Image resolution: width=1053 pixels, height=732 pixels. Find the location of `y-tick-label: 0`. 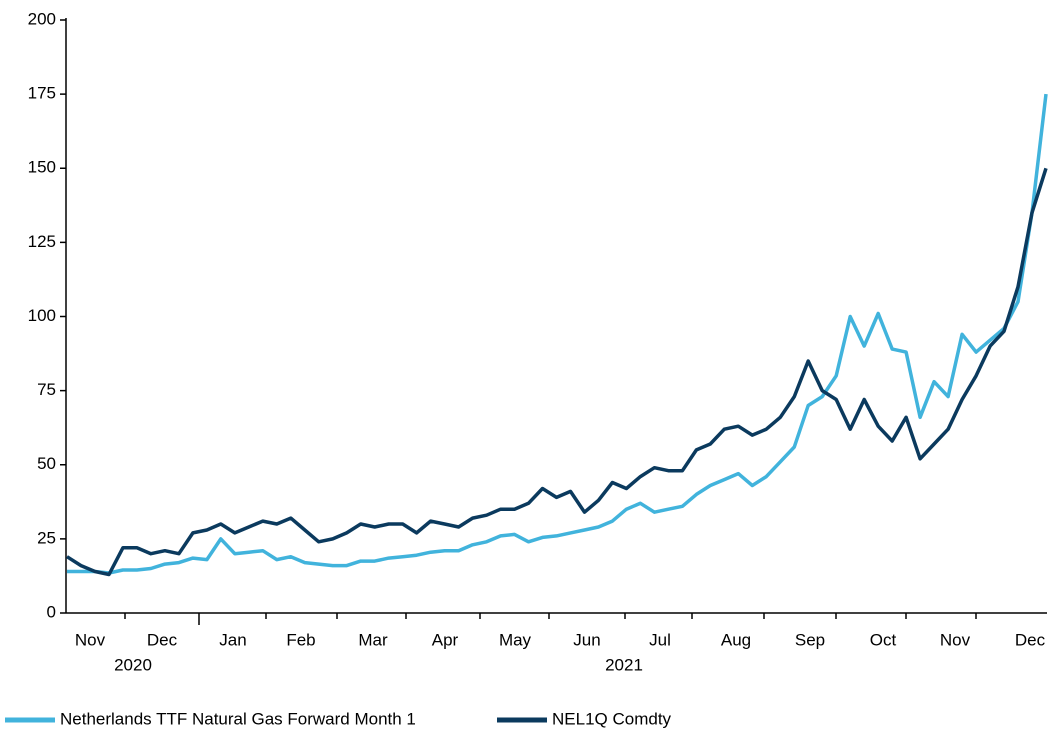

y-tick-label: 0 is located at coordinates (51, 611).